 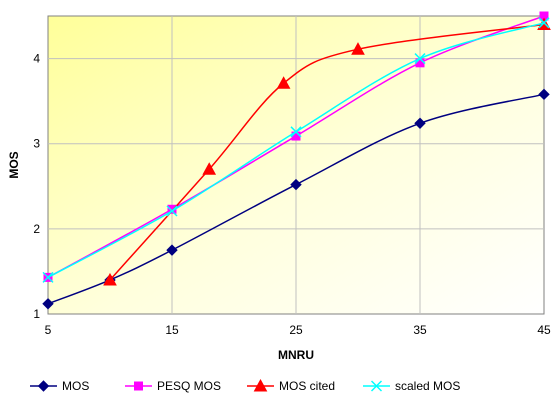 What do you see at coordinates (138, 386) in the screenshot?
I see `legend-marker-pesq-mos` at bounding box center [138, 386].